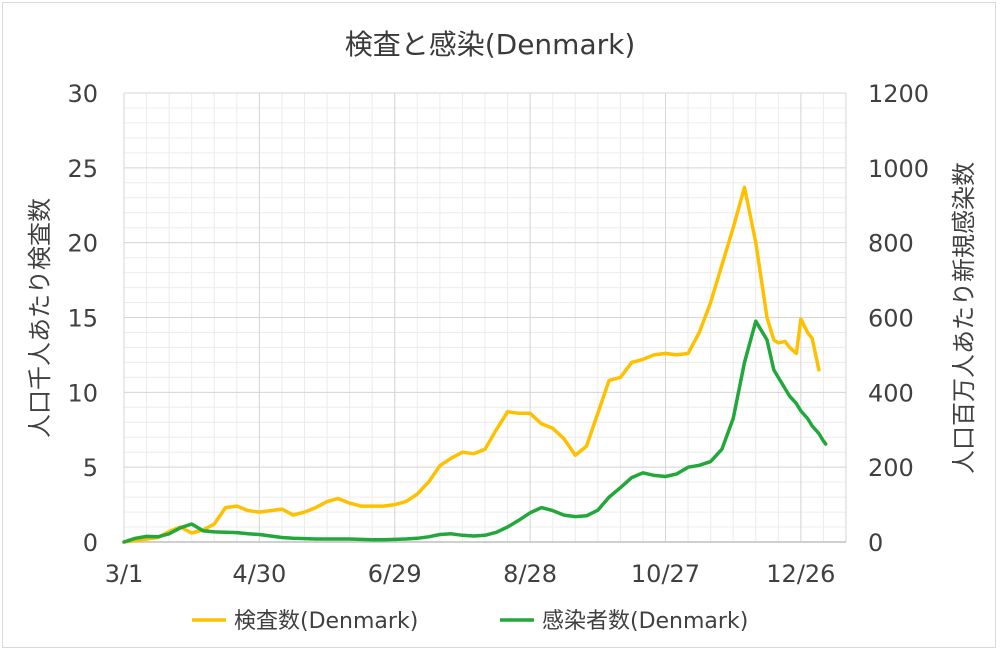  What do you see at coordinates (891, 468) in the screenshot?
I see `right-tick-label: 200` at bounding box center [891, 468].